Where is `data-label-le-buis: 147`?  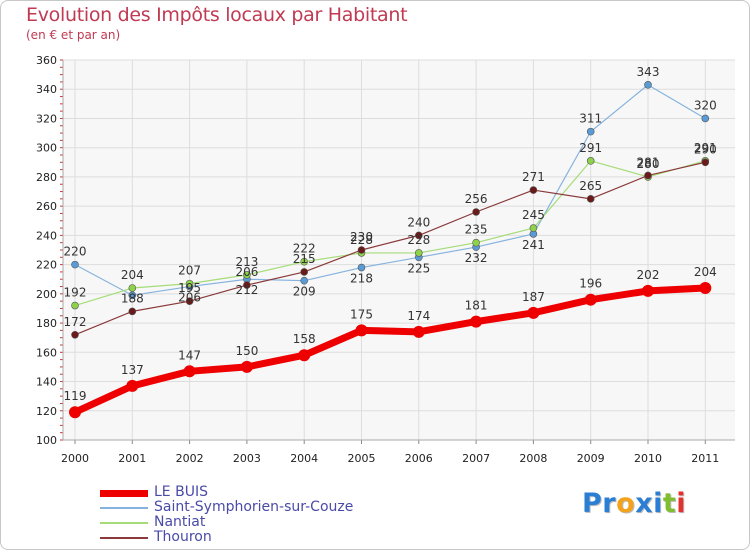 data-label-le-buis: 147 is located at coordinates (189, 355).